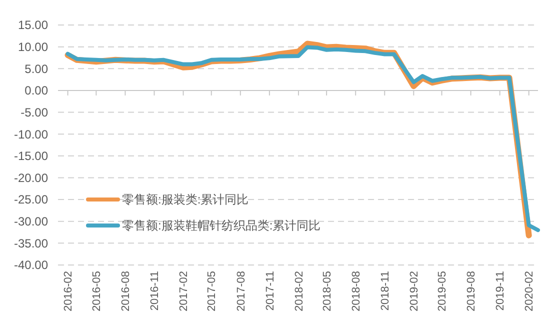 The image size is (550, 330). What do you see at coordinates (212, 291) in the screenshot?
I see `x-tick-label: 2017-05` at bounding box center [212, 291].